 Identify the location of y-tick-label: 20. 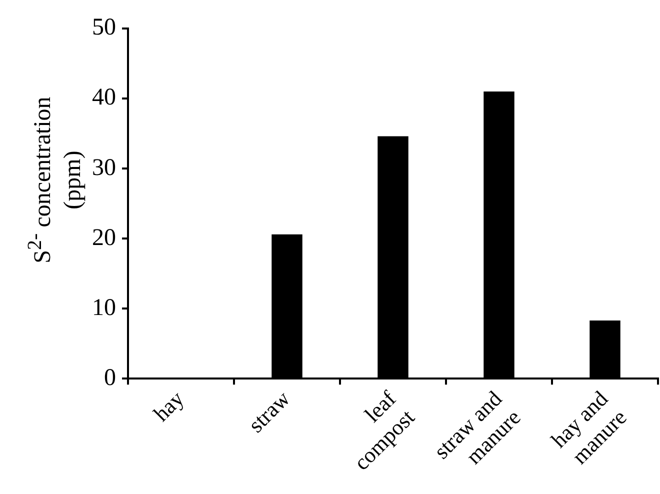
(104, 237).